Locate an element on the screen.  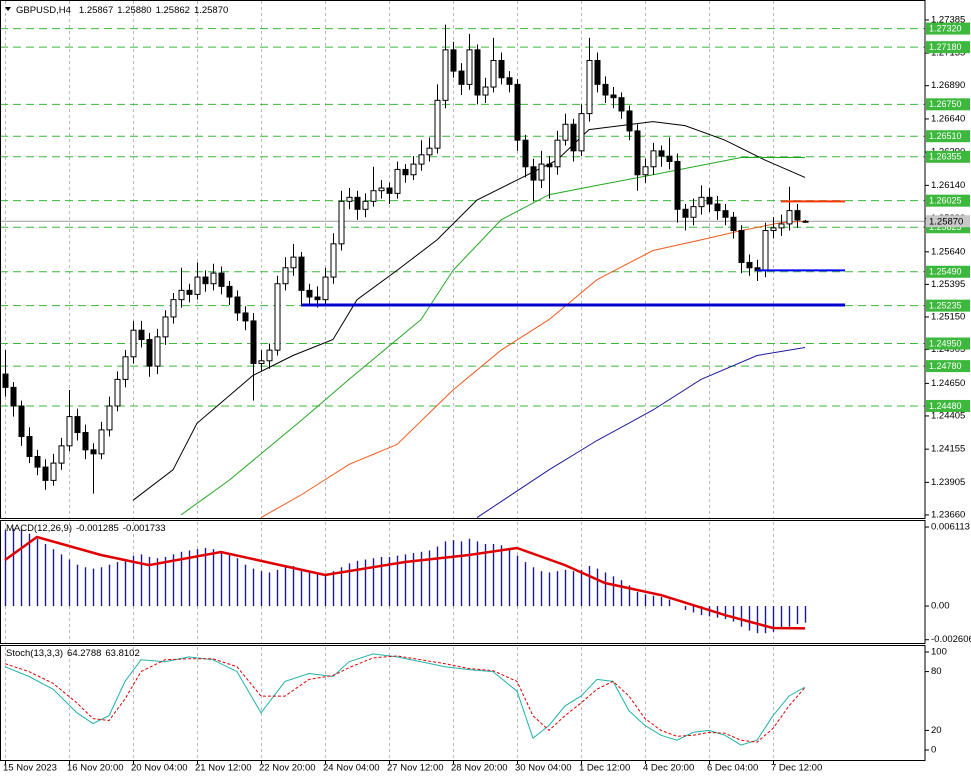
stoch-title: Stoch(13,3,3) is located at coordinates (34, 653).